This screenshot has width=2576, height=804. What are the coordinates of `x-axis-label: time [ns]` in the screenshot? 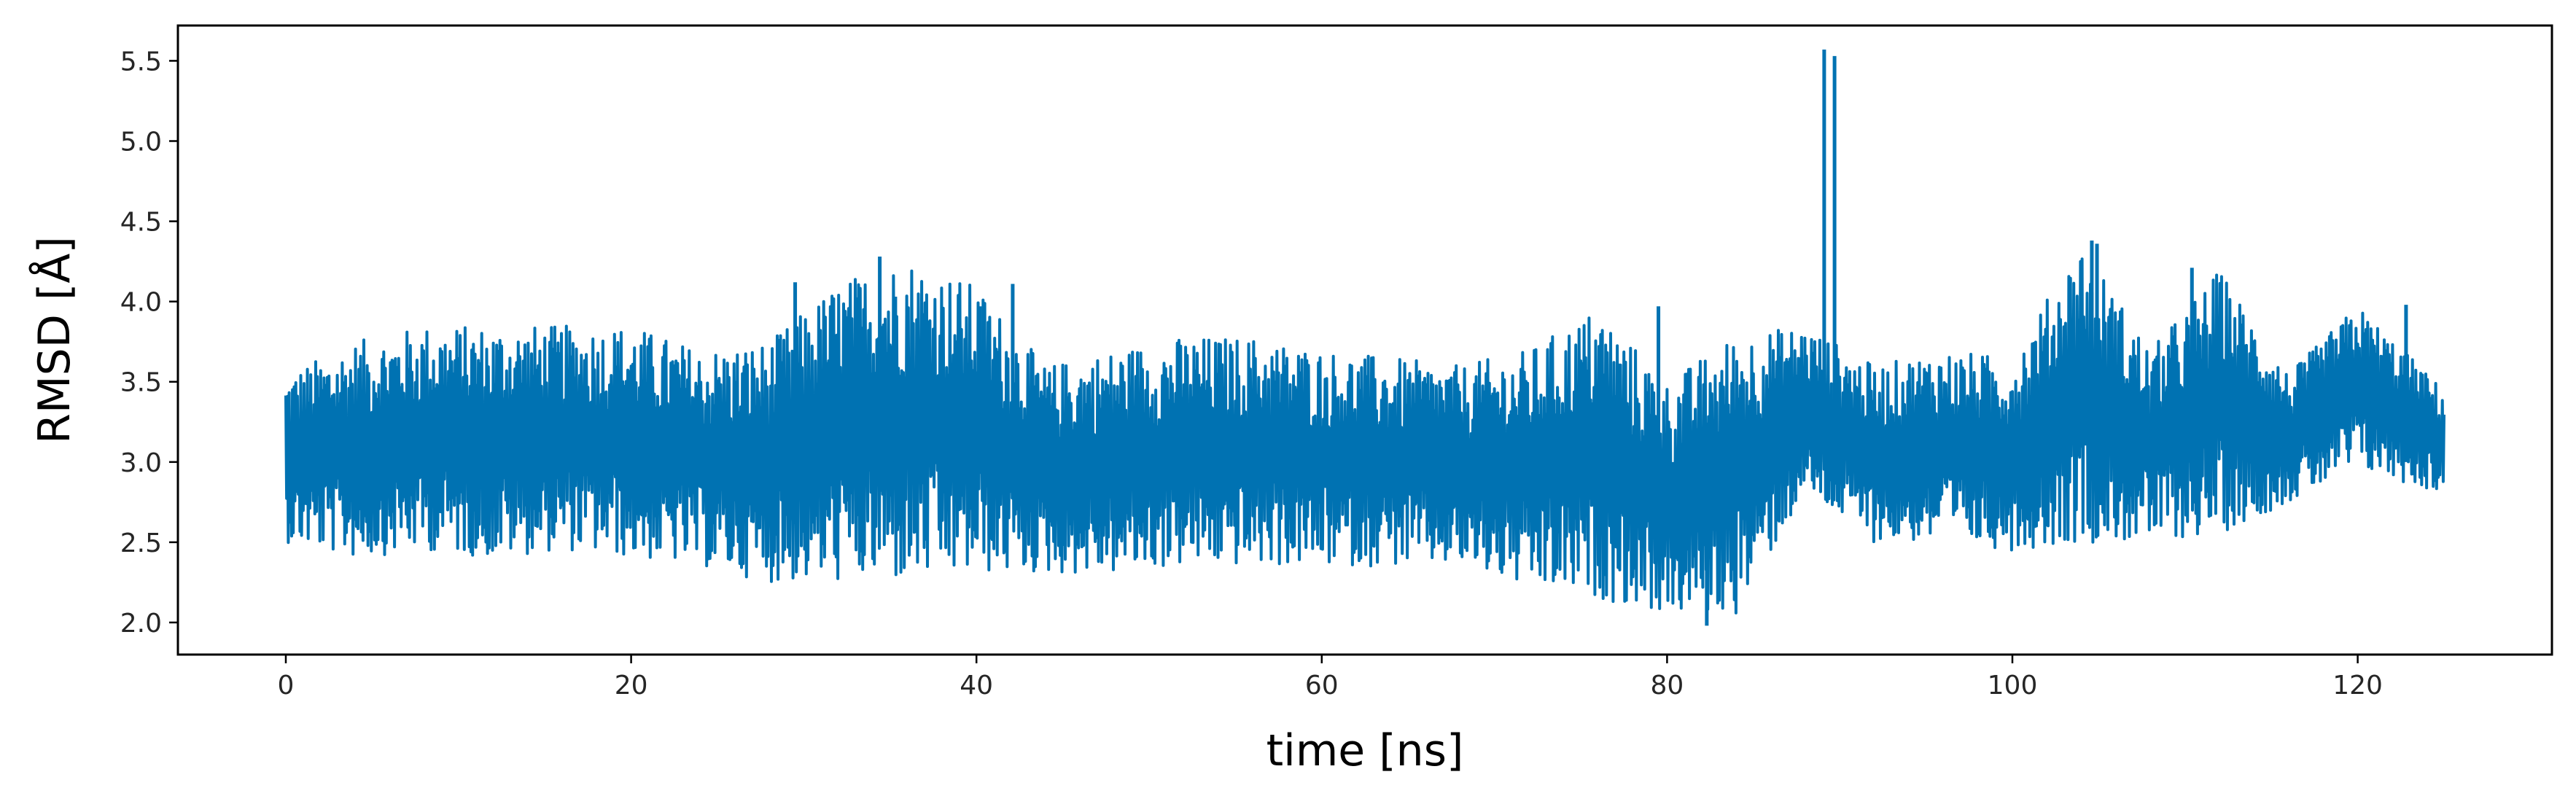 It's located at (1365, 750).